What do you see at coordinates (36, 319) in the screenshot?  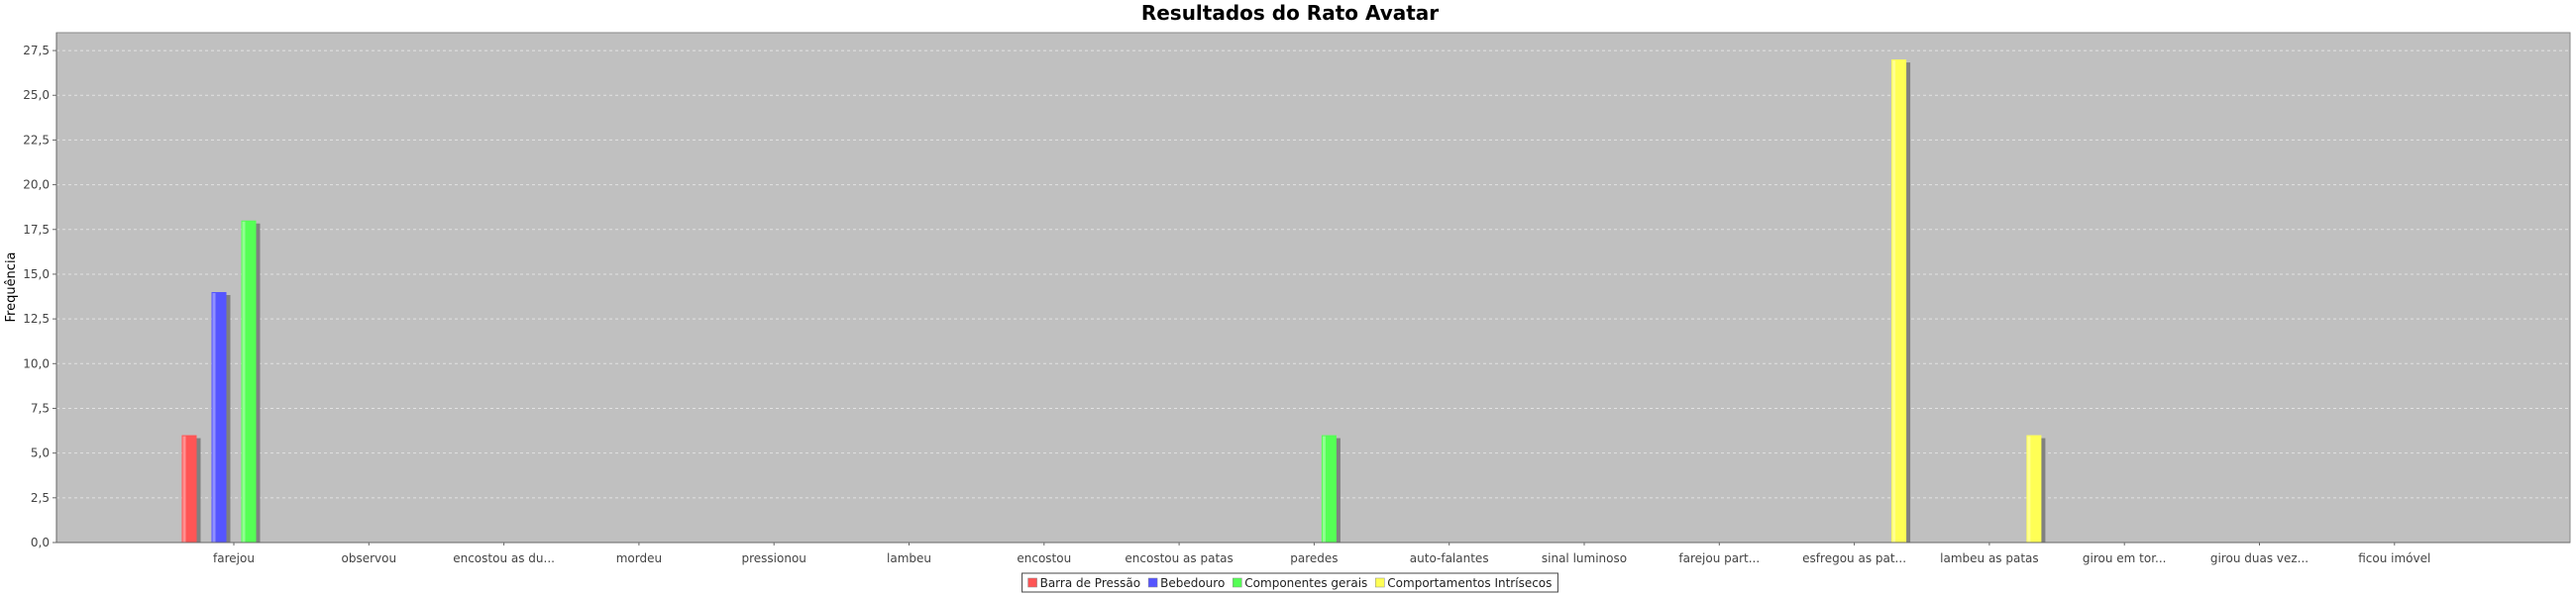 I see `y-tick-label: 12,5` at bounding box center [36, 319].